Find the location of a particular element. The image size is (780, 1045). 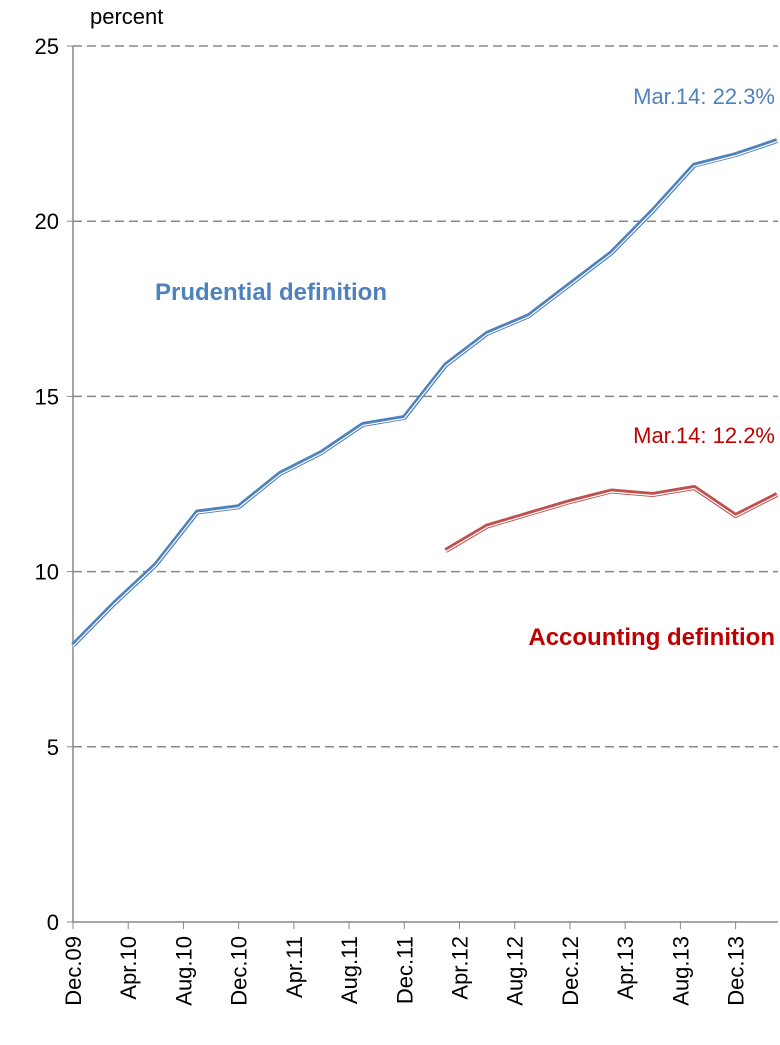

x-tick-label: Apr.11 is located at coordinates (294, 967).